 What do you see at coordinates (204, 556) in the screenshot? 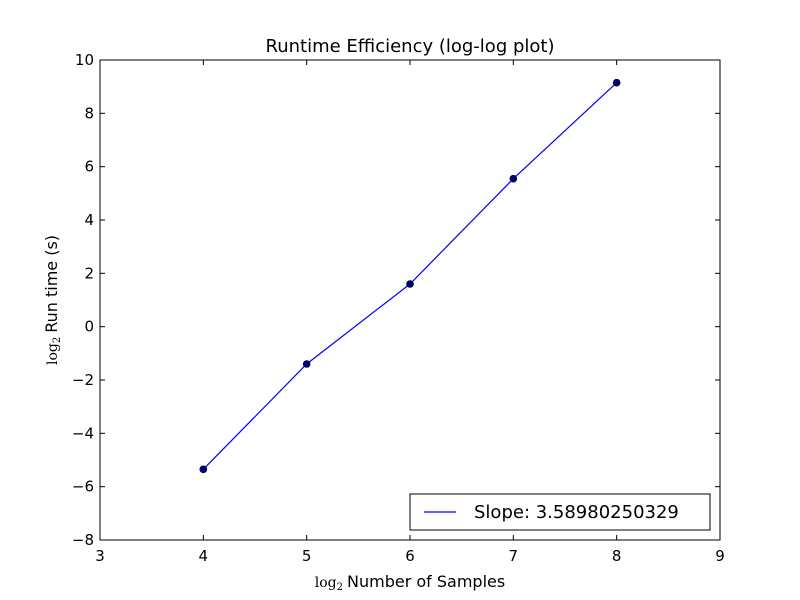
I see `x-tick-label: 4` at bounding box center [204, 556].